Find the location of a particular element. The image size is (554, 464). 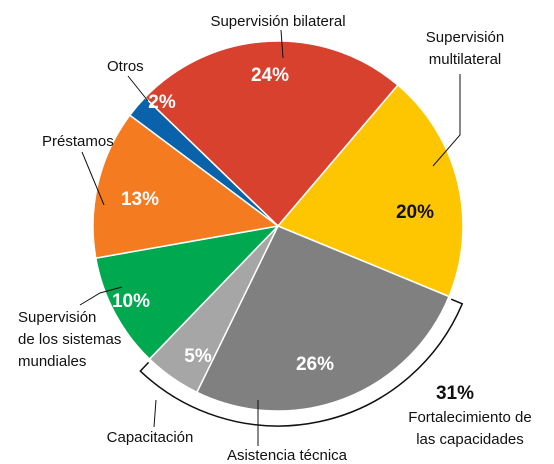

slice-label: Supervisión bilateral is located at coordinates (277, 21).